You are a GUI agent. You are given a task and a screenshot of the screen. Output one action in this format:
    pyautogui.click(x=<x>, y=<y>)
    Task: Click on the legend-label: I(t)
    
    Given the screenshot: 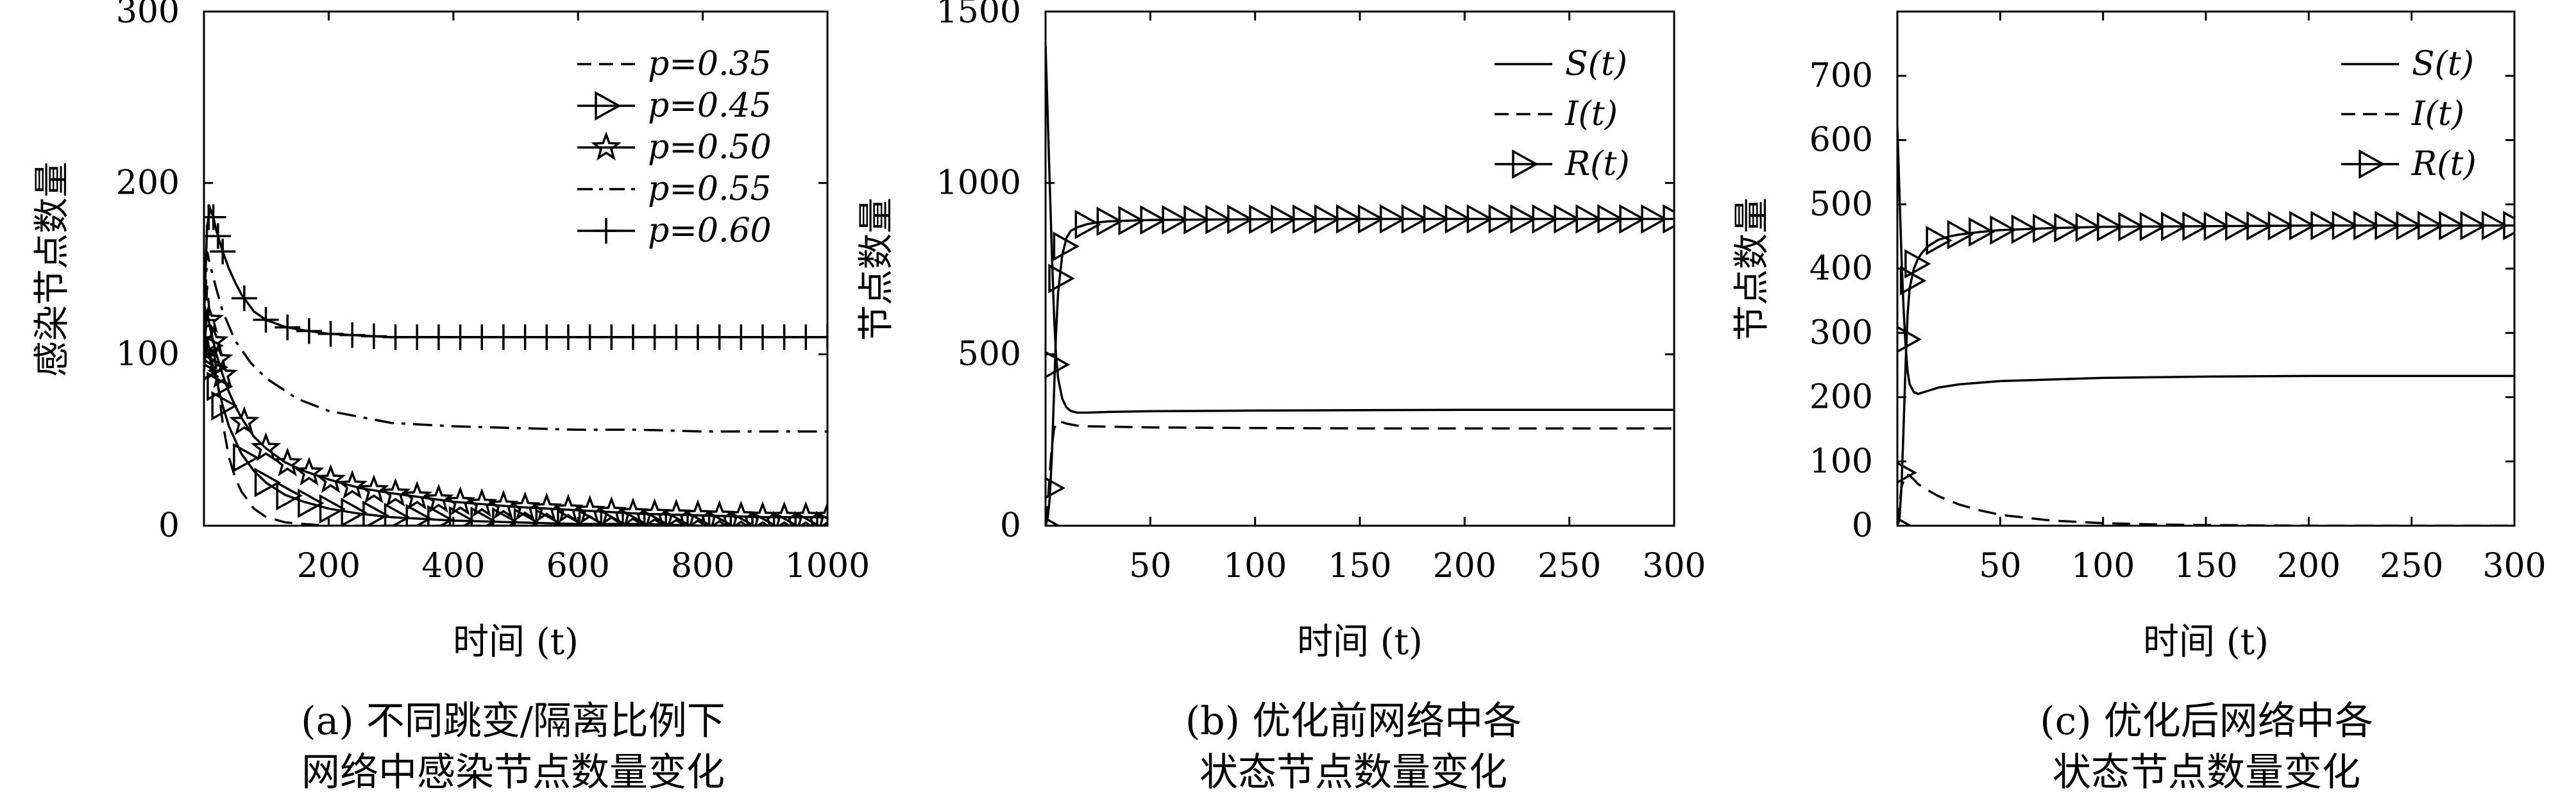 What is the action you would take?
    pyautogui.click(x=2437, y=114)
    